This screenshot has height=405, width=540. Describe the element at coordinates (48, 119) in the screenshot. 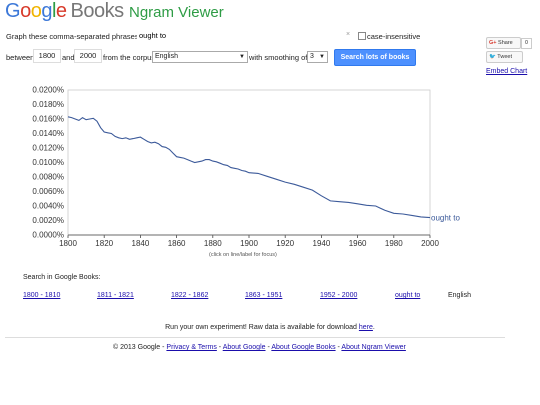

I see `y-tick-label: 0.0160%` at that location.